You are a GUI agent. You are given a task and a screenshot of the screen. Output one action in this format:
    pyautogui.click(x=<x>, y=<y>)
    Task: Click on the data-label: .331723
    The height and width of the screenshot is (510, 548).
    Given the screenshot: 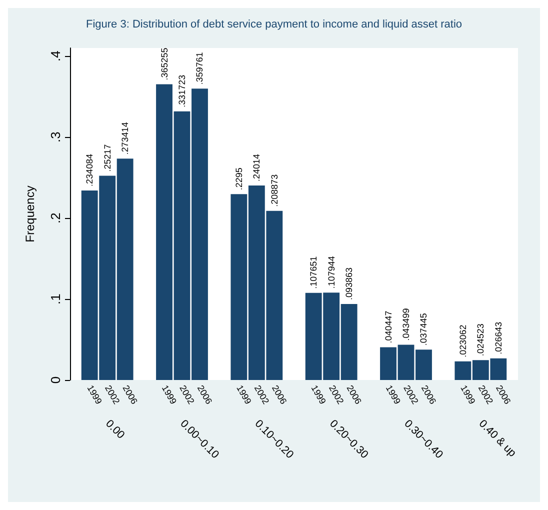 What is the action you would take?
    pyautogui.click(x=182, y=91)
    